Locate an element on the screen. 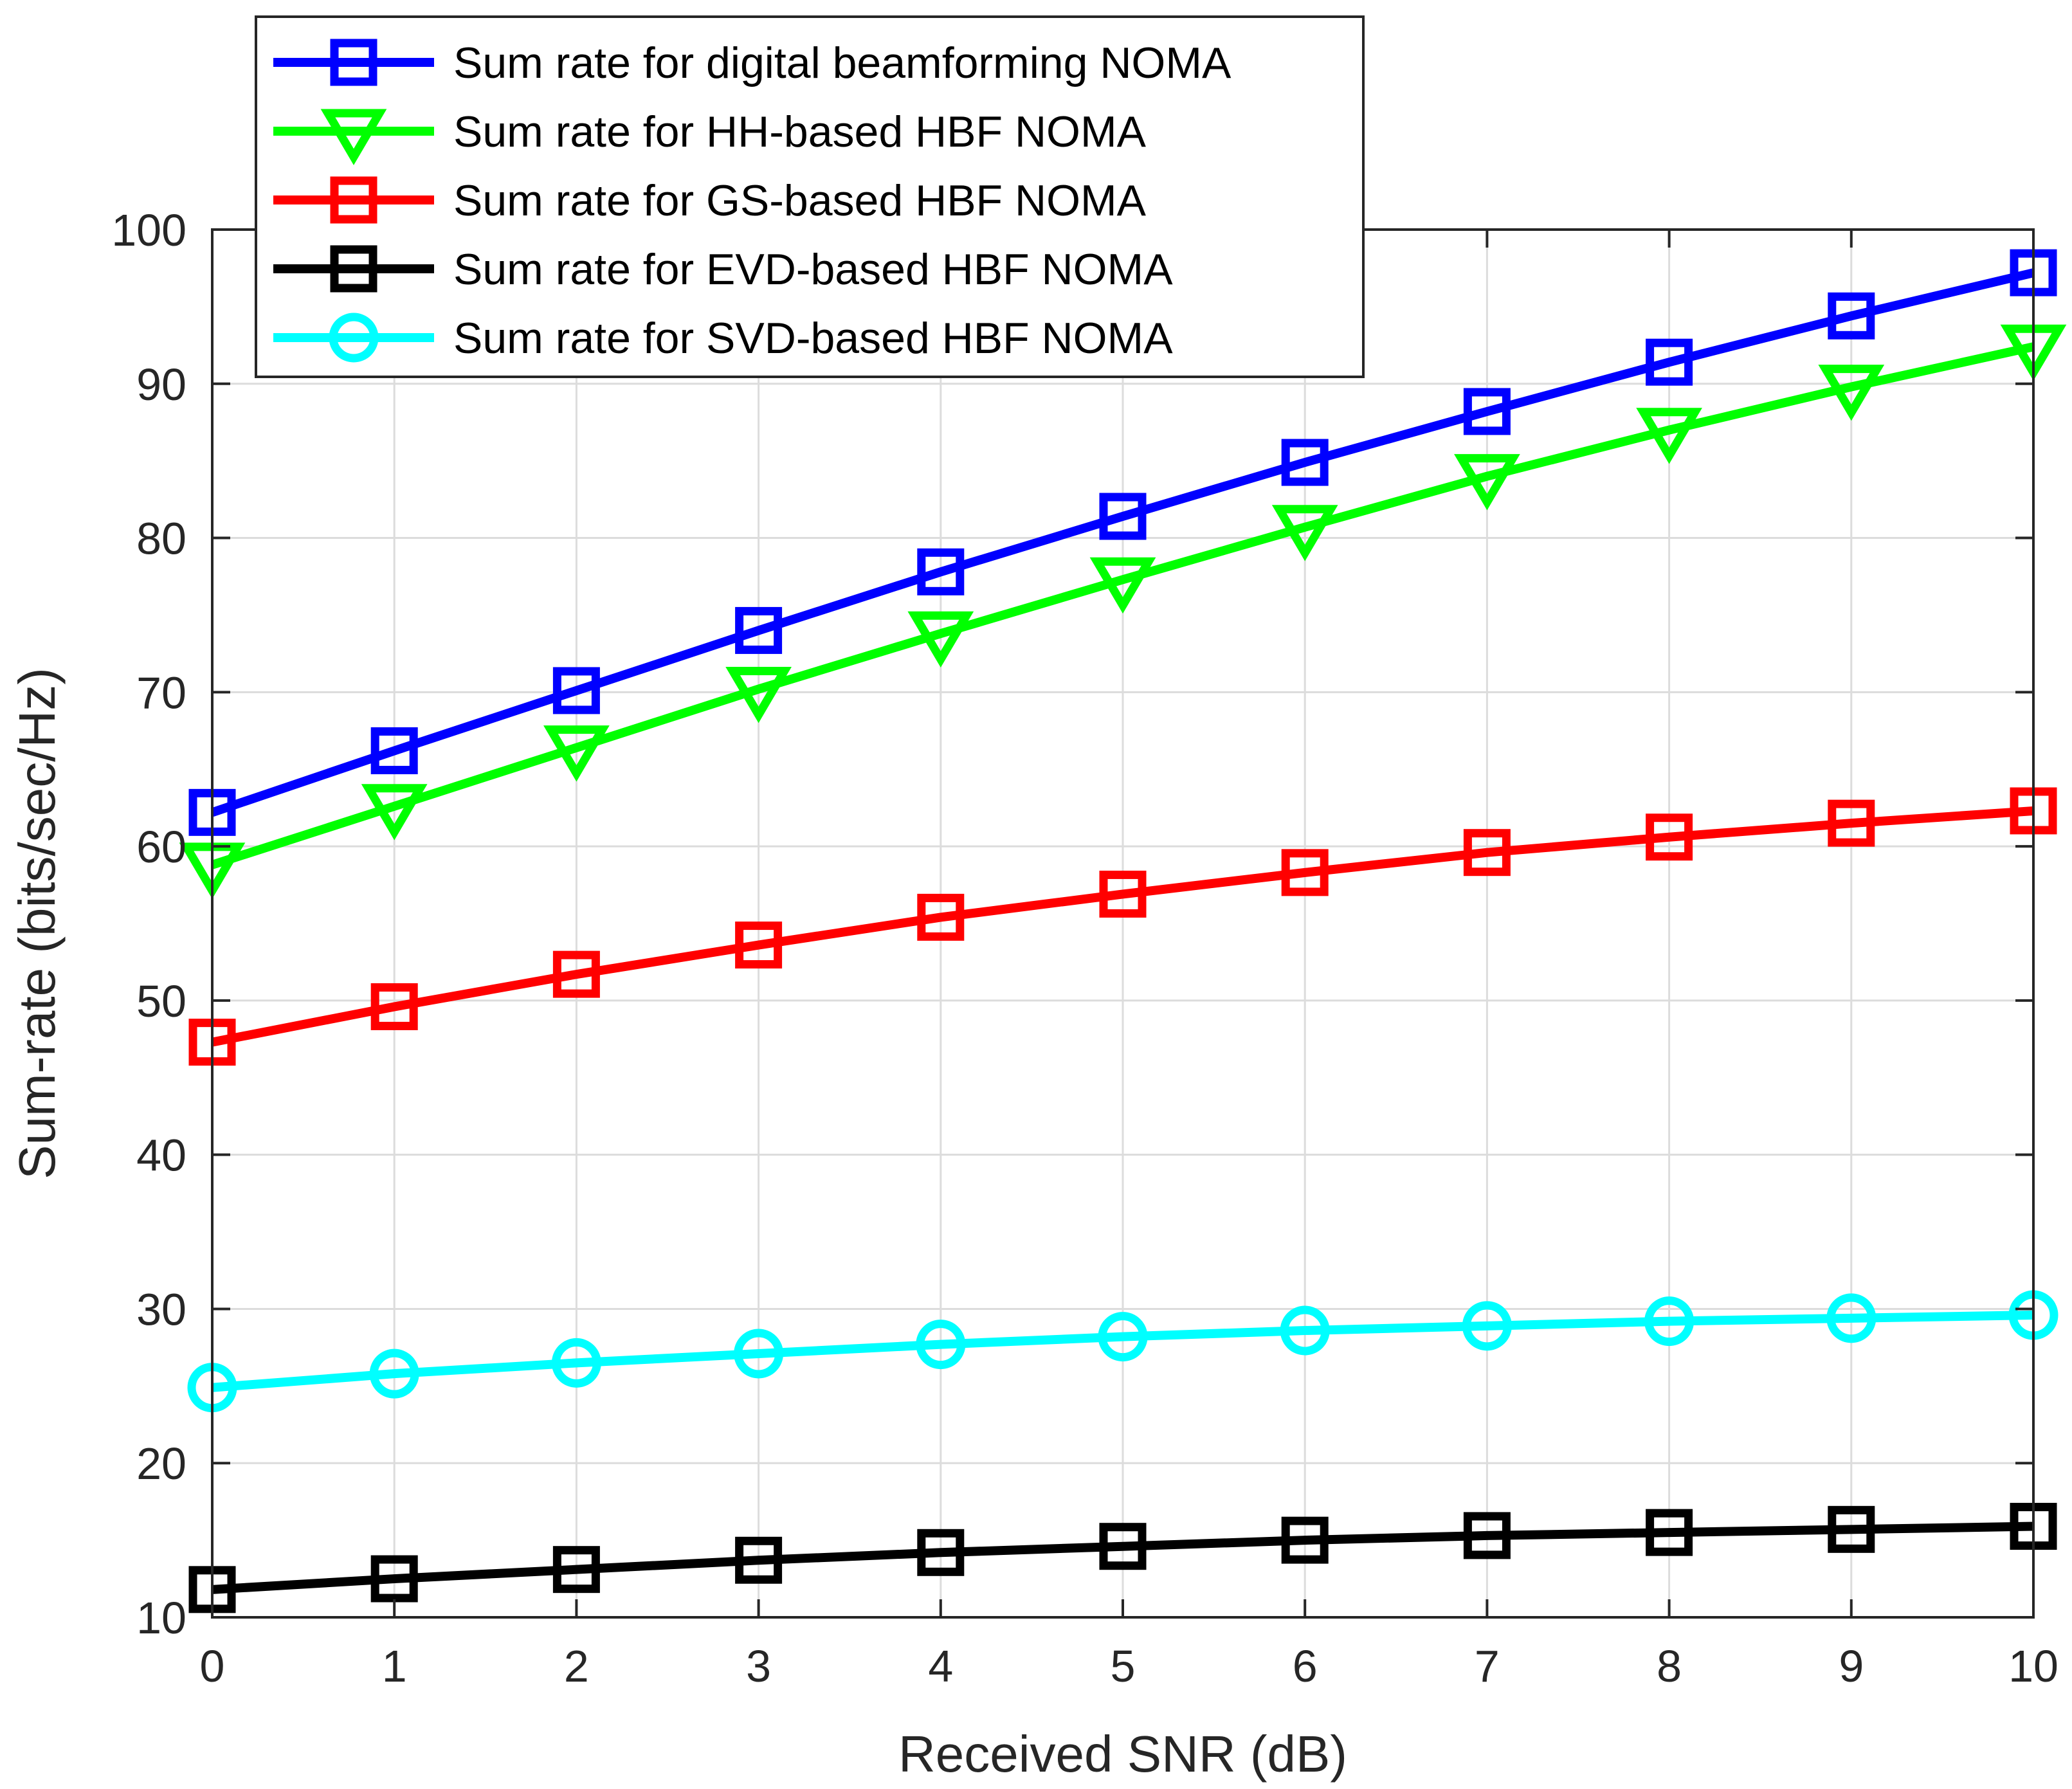  legend-label: Sum rate for GS-based HBF NOMA is located at coordinates (800, 201).